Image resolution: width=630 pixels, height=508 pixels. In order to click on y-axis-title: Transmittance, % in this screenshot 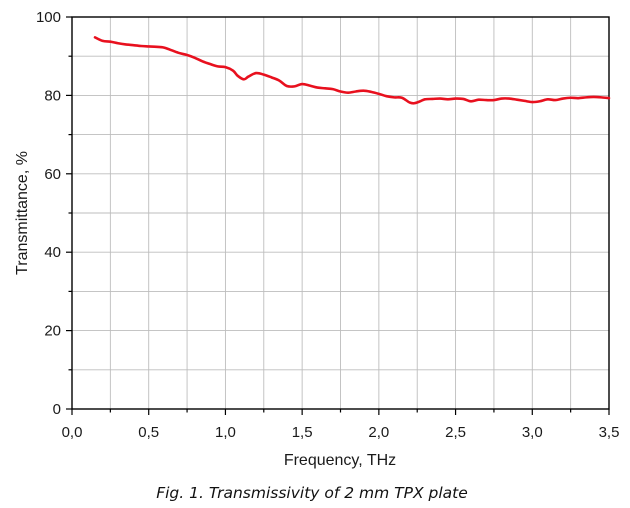, I will do `click(22, 213)`.